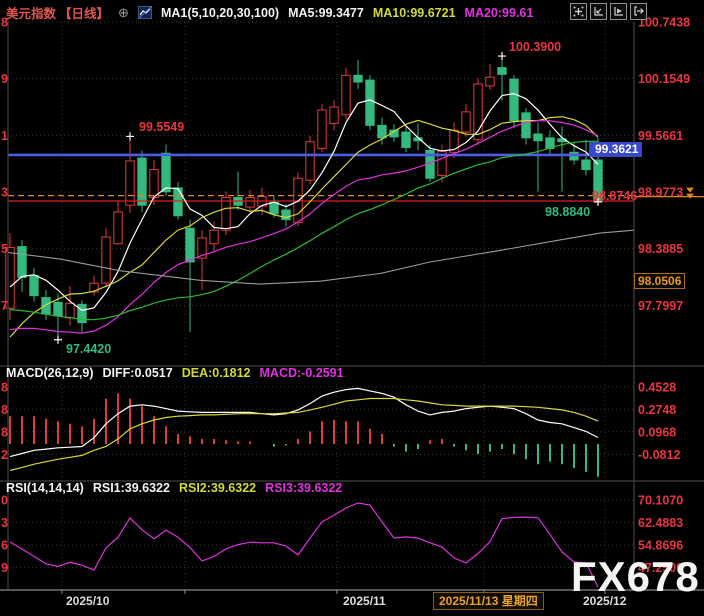 The width and height of the screenshot is (704, 616). Describe the element at coordinates (660, 281) in the screenshot. I see `orange-axis-price-tag: 98.0506` at that location.